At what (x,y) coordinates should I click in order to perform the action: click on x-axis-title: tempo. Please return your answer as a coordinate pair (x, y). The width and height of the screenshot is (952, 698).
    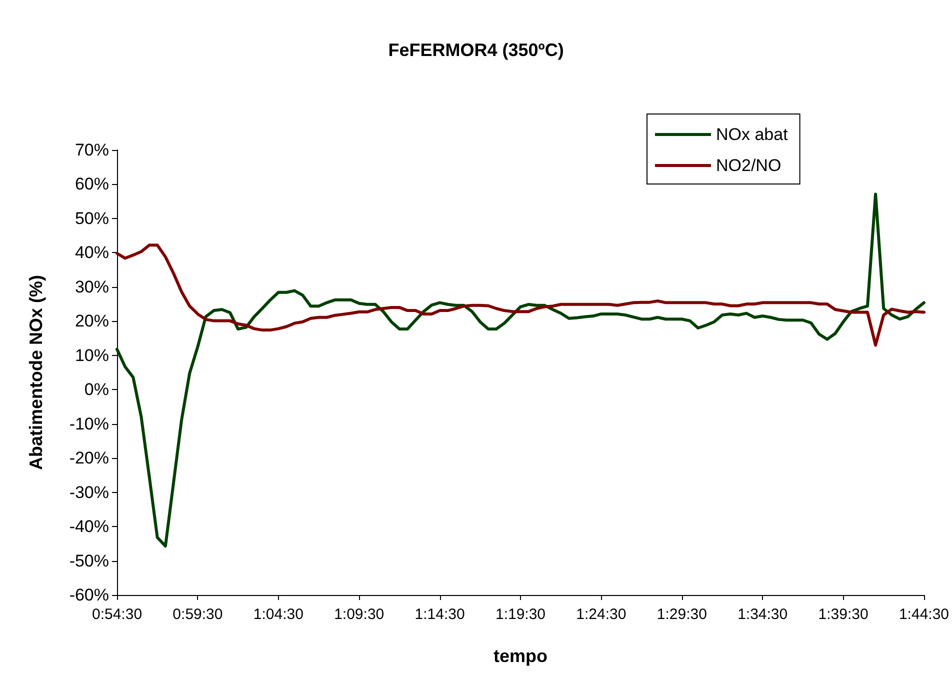
    Looking at the image, I should click on (520, 656).